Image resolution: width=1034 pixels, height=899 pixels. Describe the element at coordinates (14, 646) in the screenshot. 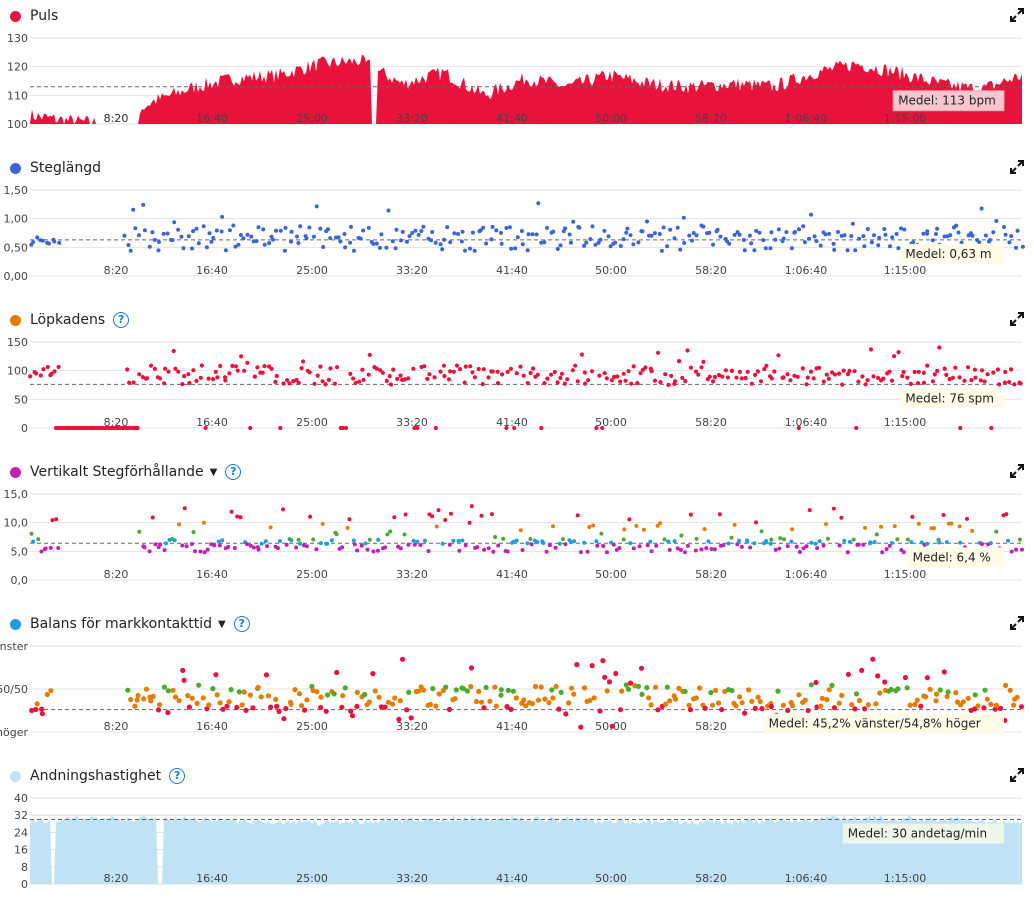

I see `y-tick-label: 60% vänster` at that location.